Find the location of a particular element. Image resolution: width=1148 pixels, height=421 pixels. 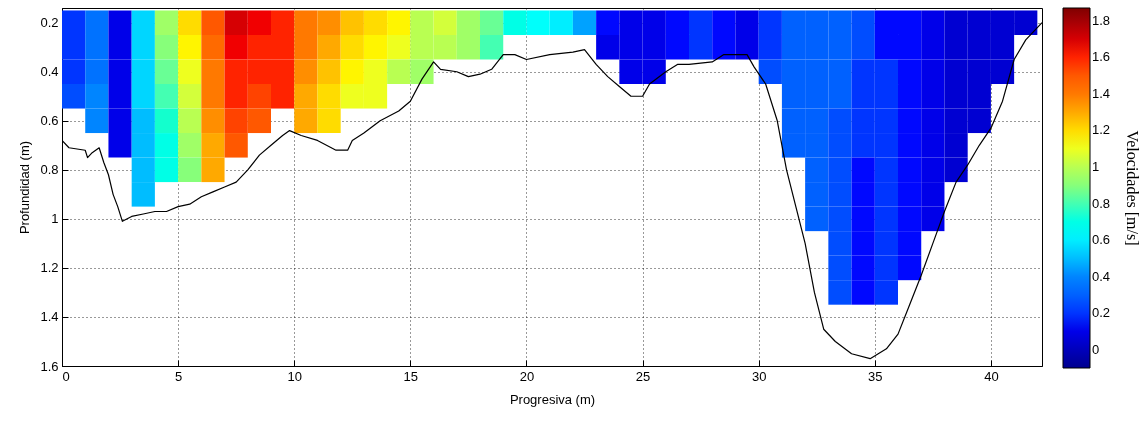

color-bar-label: 1.4 is located at coordinates (1101, 93).